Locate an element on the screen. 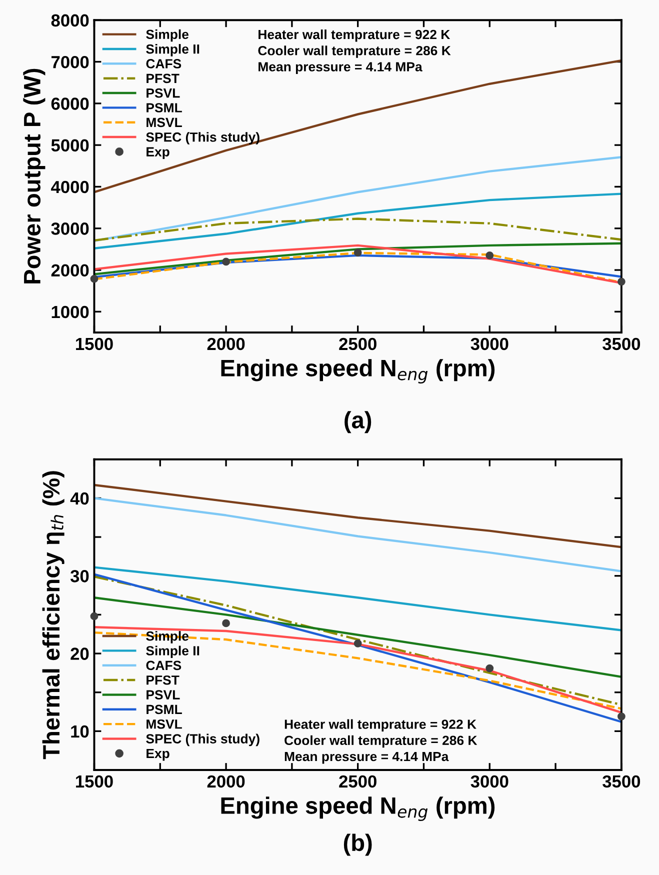  text: (a) is located at coordinates (358, 422).